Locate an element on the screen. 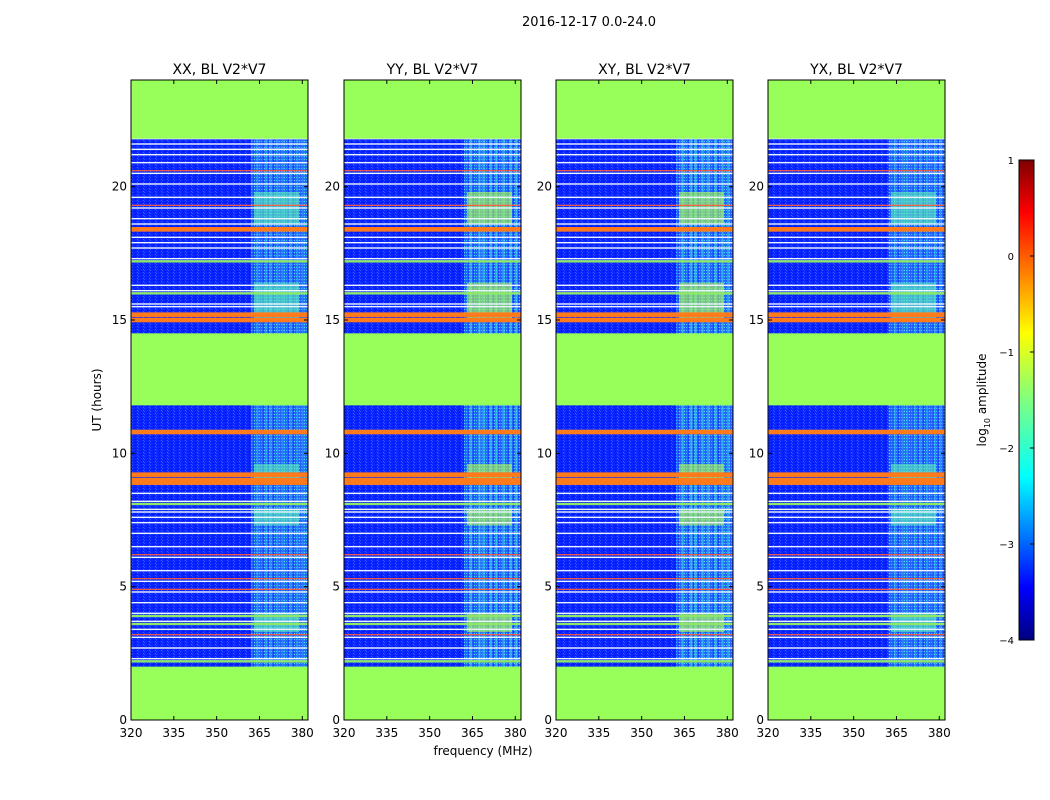 This screenshot has width=1050, height=800. y-tick-label: 0 is located at coordinates (123, 720).